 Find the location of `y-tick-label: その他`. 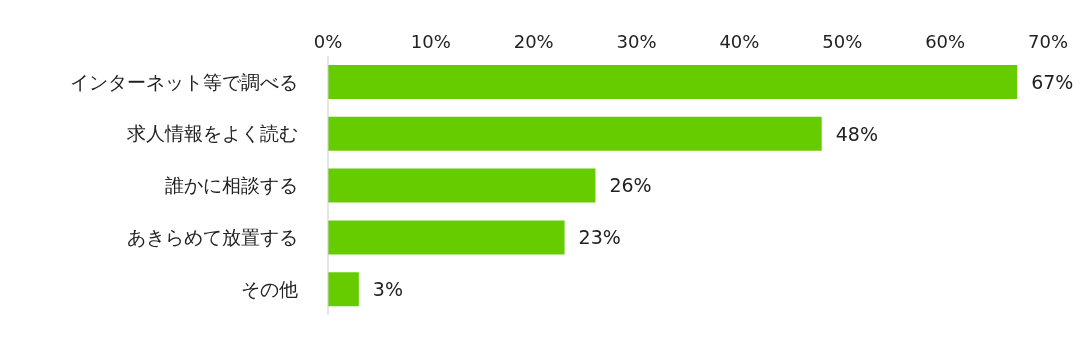

y-tick-label: その他 is located at coordinates (269, 288).